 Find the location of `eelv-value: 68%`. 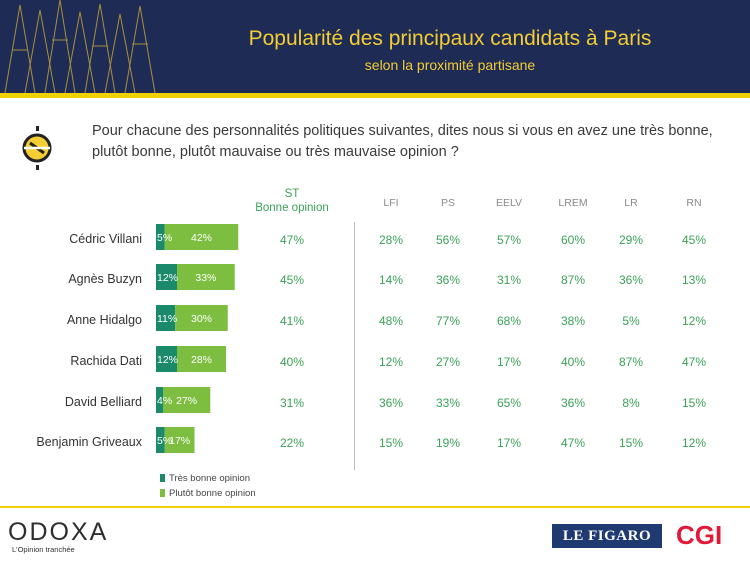

eelv-value: 68% is located at coordinates (509, 321).